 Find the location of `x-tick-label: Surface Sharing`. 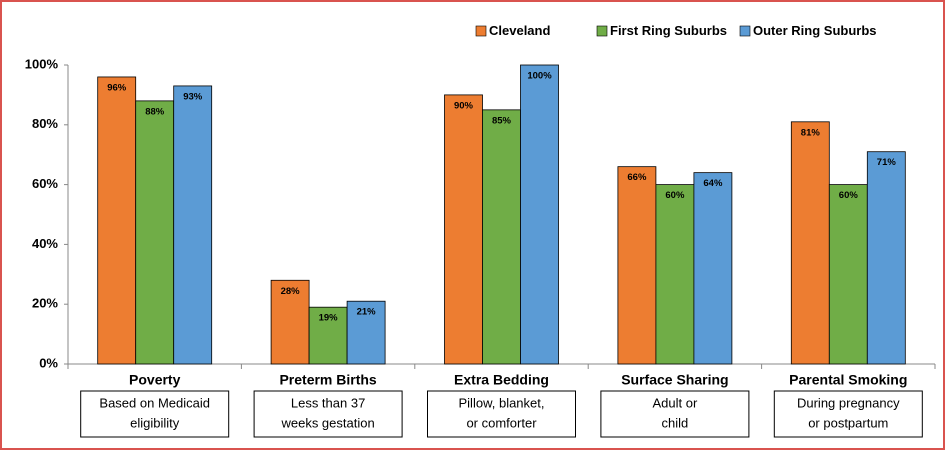

x-tick-label: Surface Sharing is located at coordinates (674, 380).